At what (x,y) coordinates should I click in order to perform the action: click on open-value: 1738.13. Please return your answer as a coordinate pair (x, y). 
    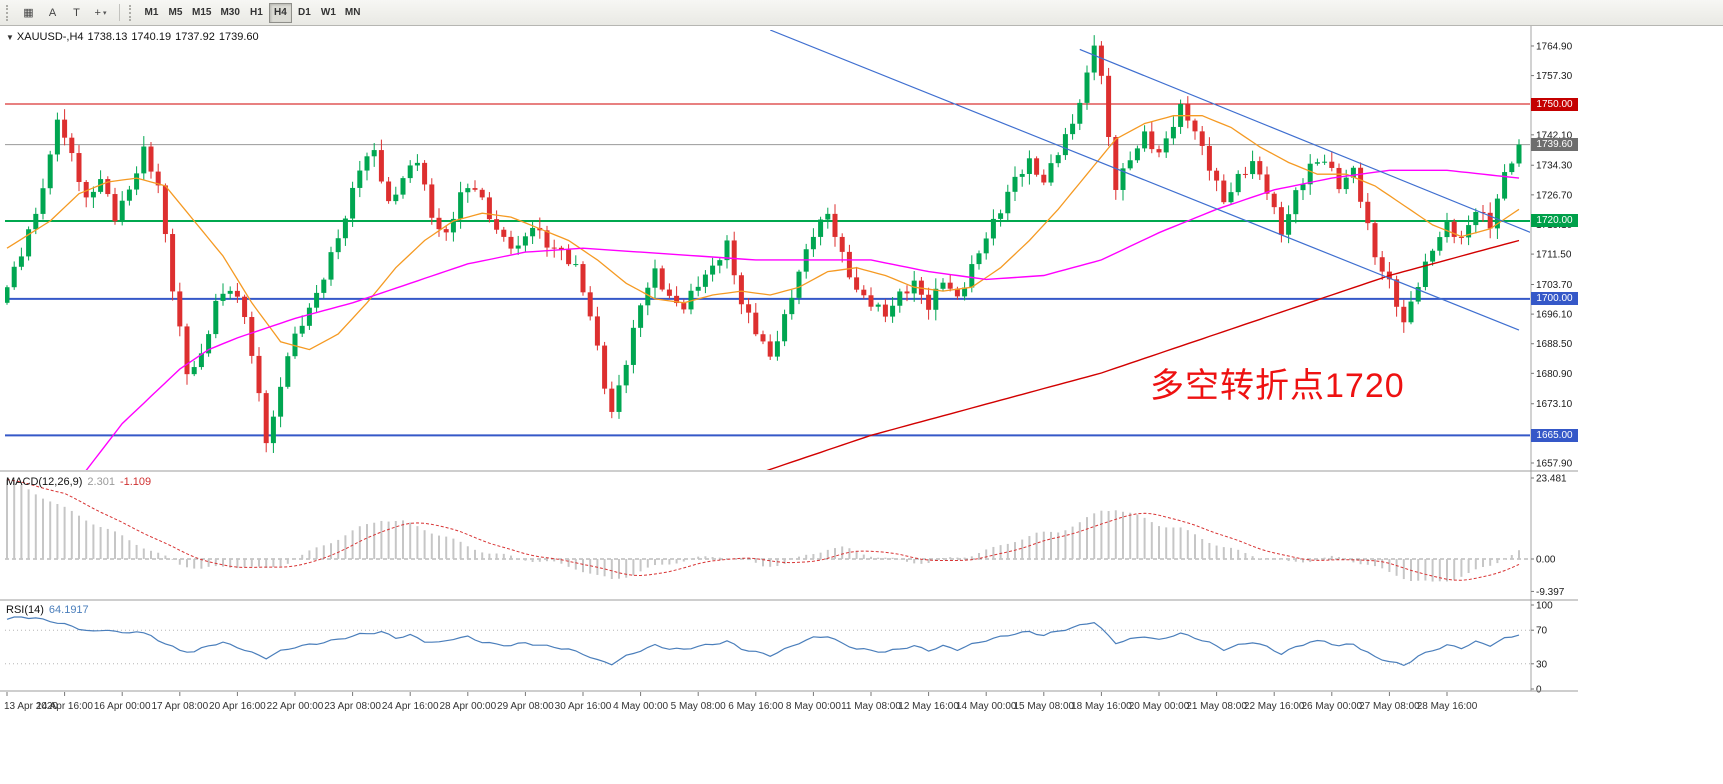
    Looking at the image, I should click on (107, 37).